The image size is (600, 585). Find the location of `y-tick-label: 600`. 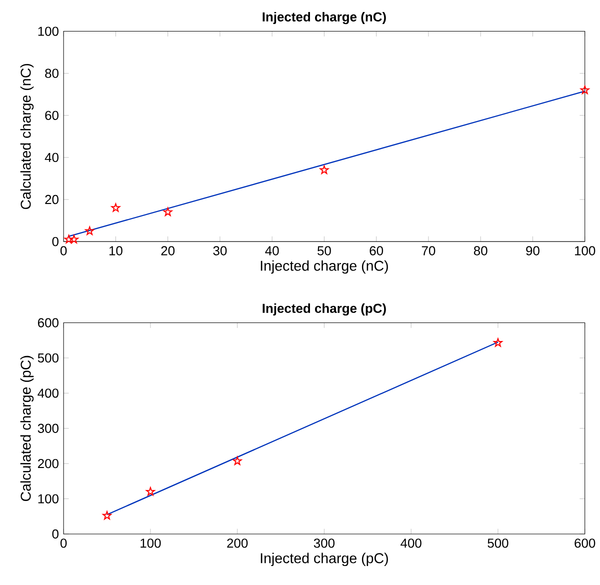

y-tick-label: 600 is located at coordinates (48, 323).